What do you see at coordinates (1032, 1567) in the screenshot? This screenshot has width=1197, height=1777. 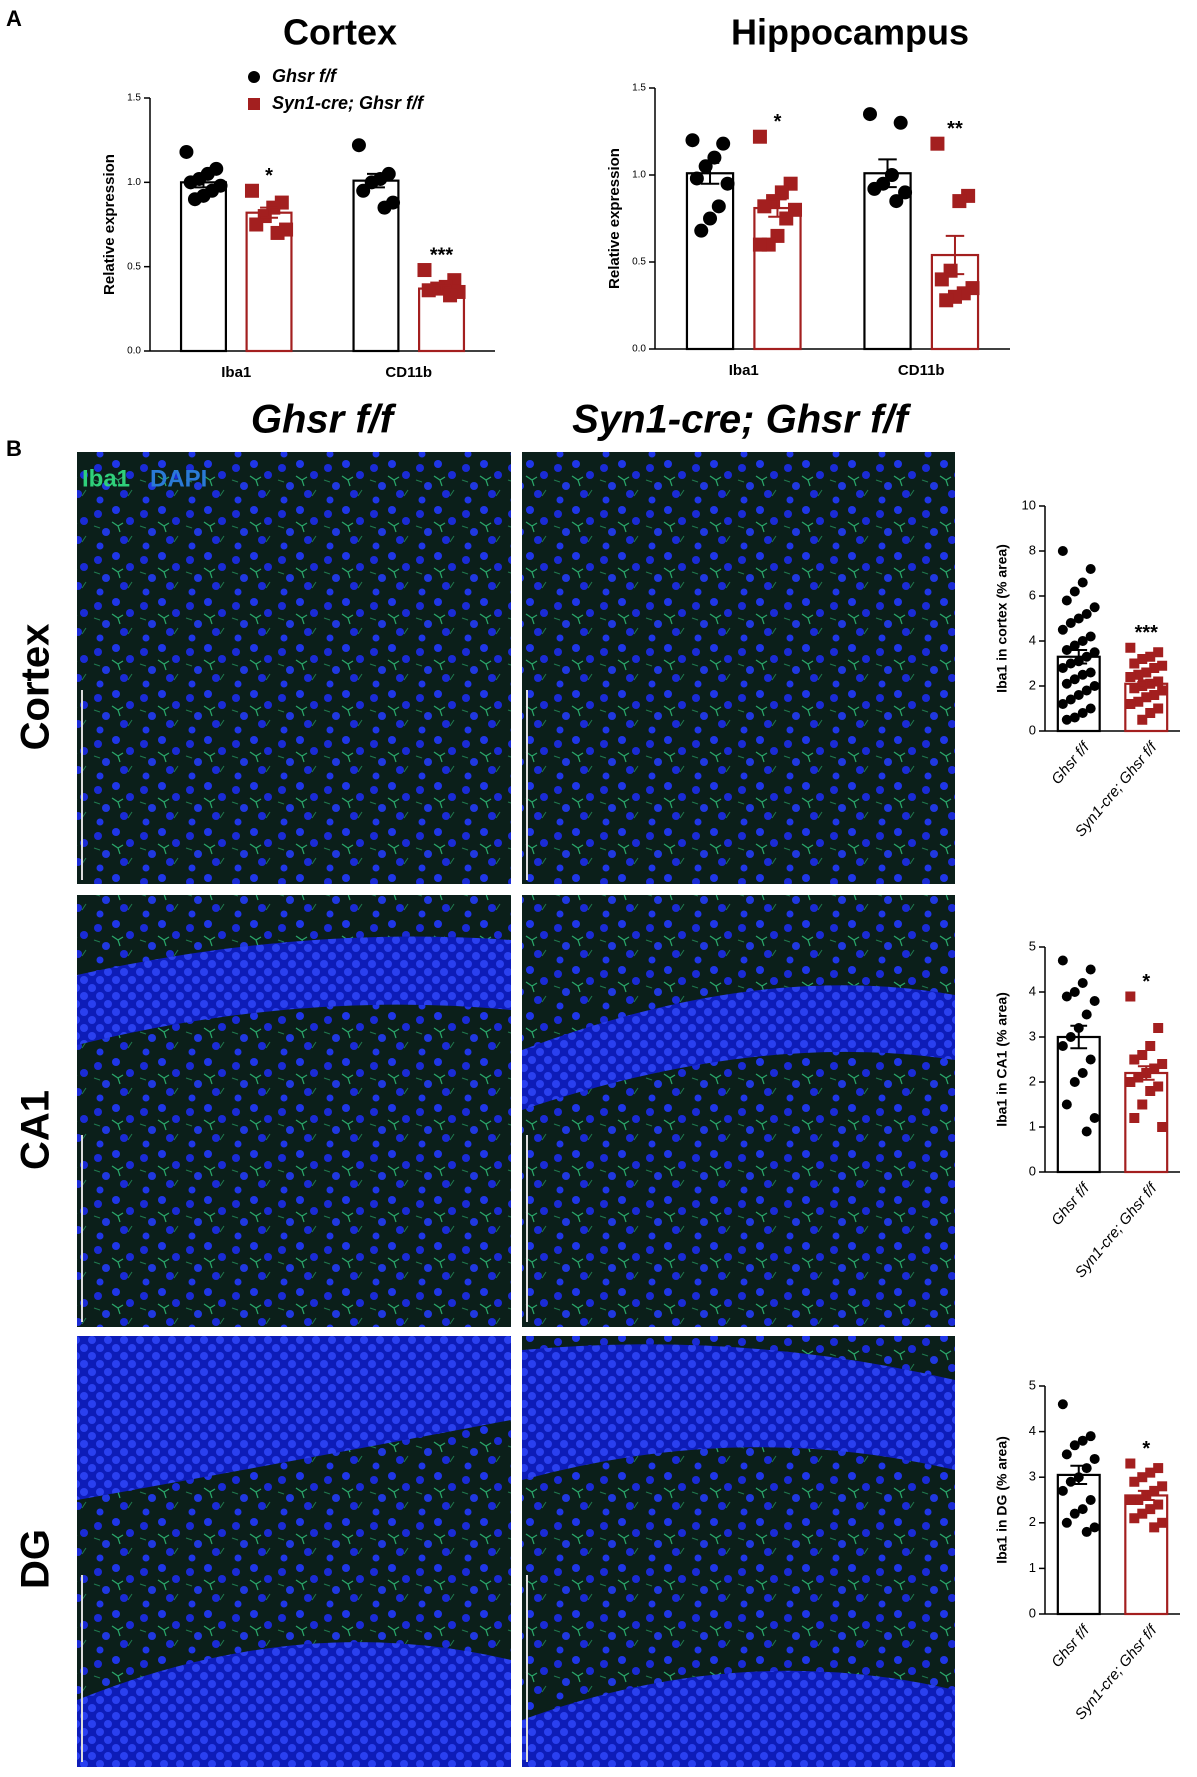 I see `y-tick-label: 1` at bounding box center [1032, 1567].